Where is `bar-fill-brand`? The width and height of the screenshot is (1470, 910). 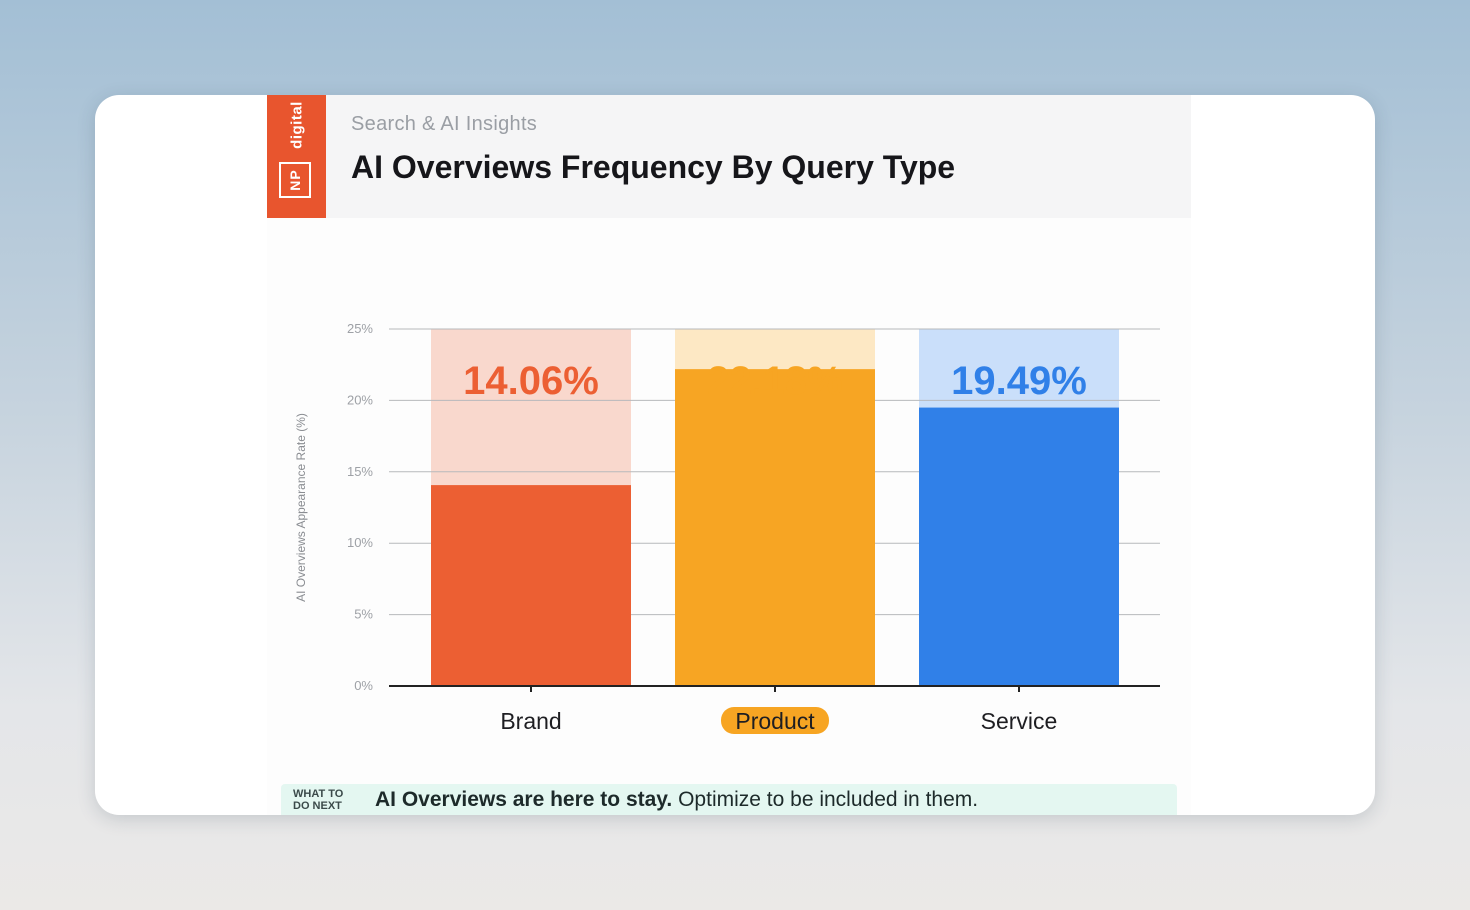
bar-fill-brand is located at coordinates (531, 585).